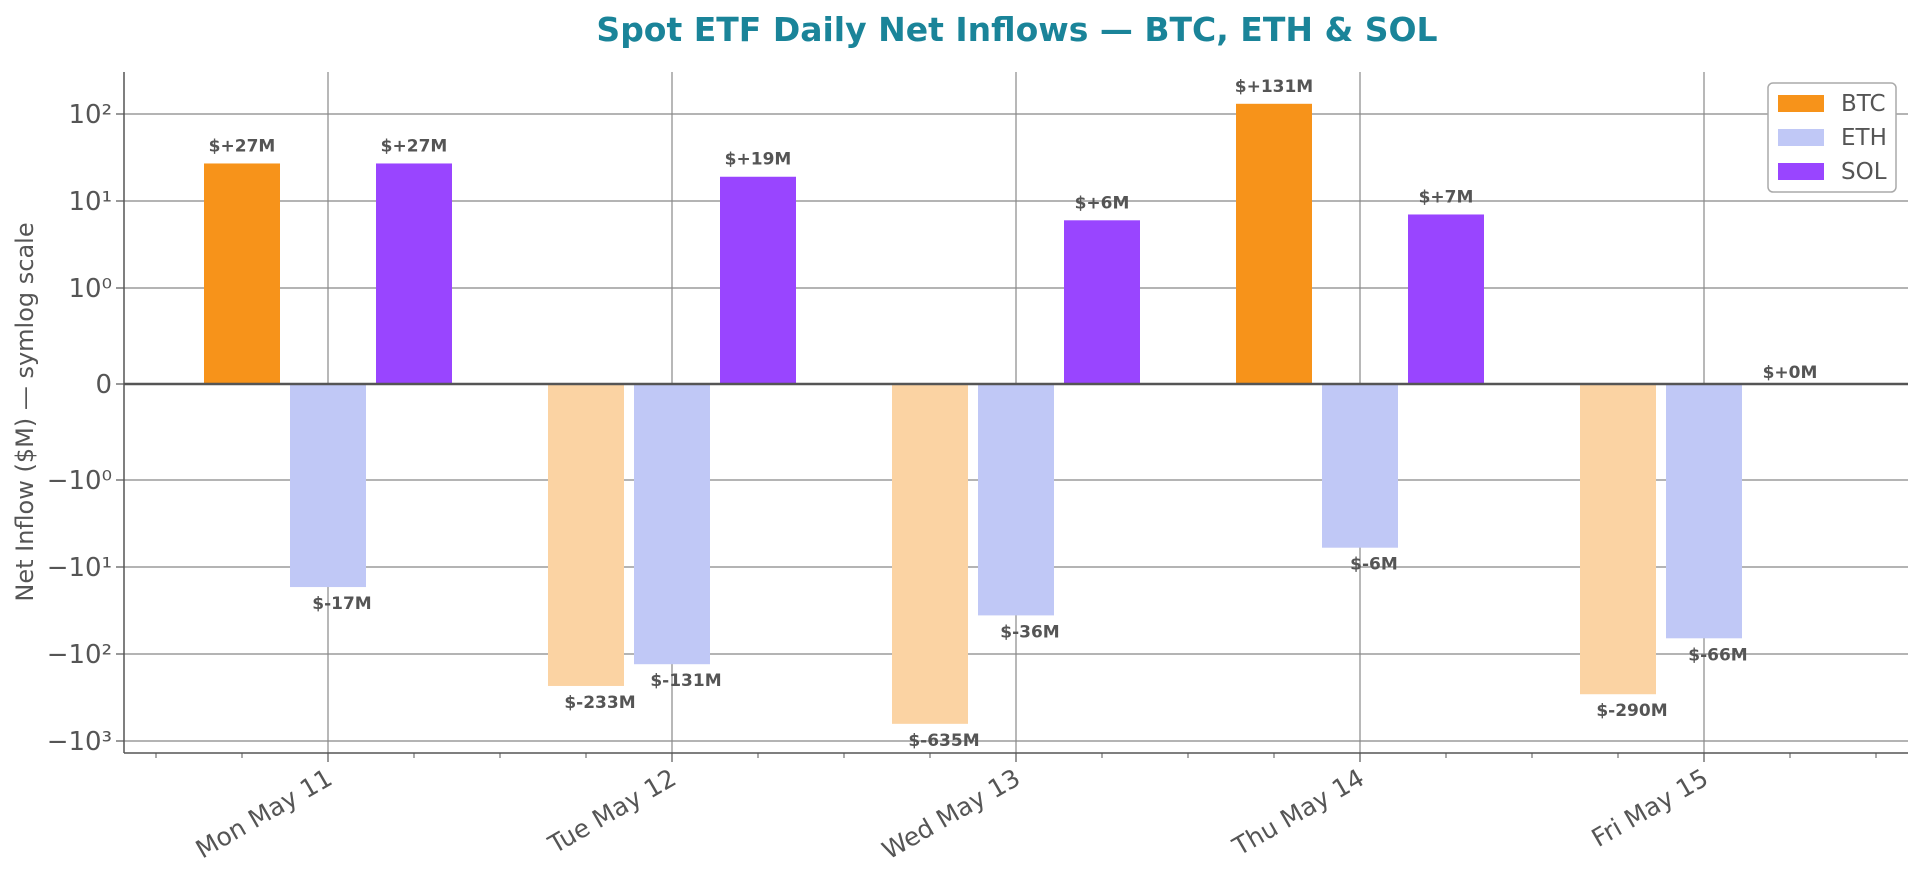 Image resolution: width=1922 pixels, height=875 pixels. I want to click on x-tick-label: Fri May 15, so click(1650, 808).